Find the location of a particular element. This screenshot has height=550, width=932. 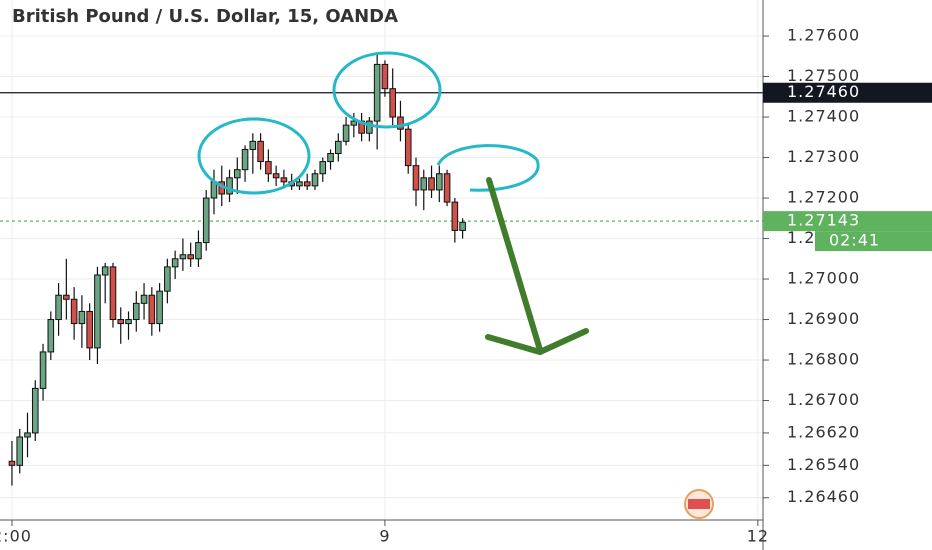

y-tick-label: 1.26800 is located at coordinates (823, 359).